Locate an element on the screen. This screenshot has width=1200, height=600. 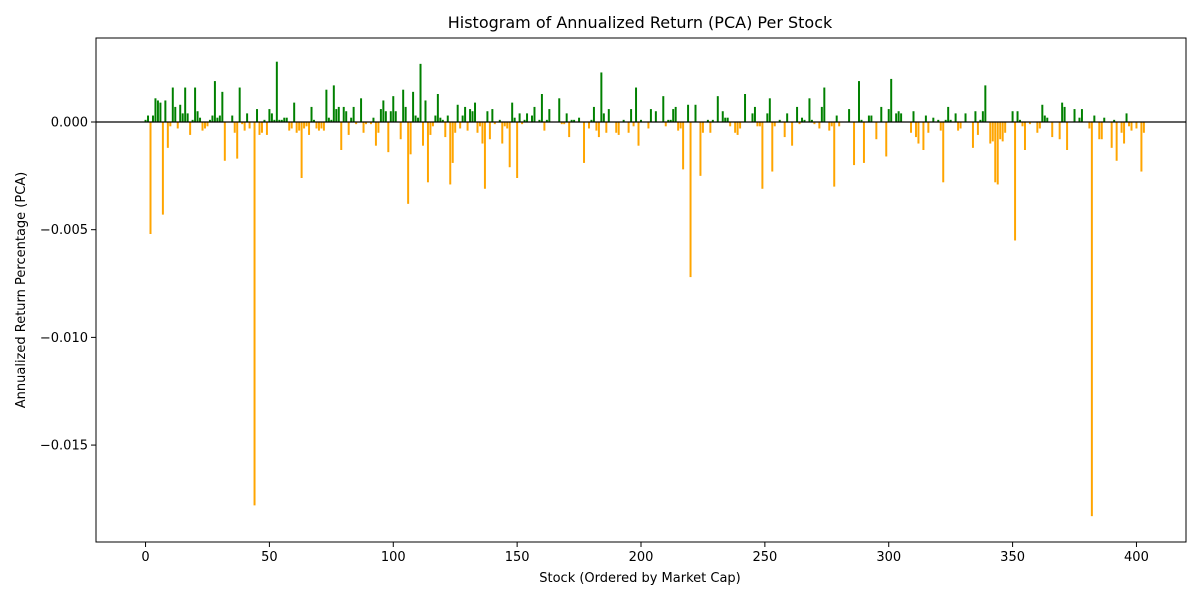
x-tick-label: 50 is located at coordinates (269, 557).